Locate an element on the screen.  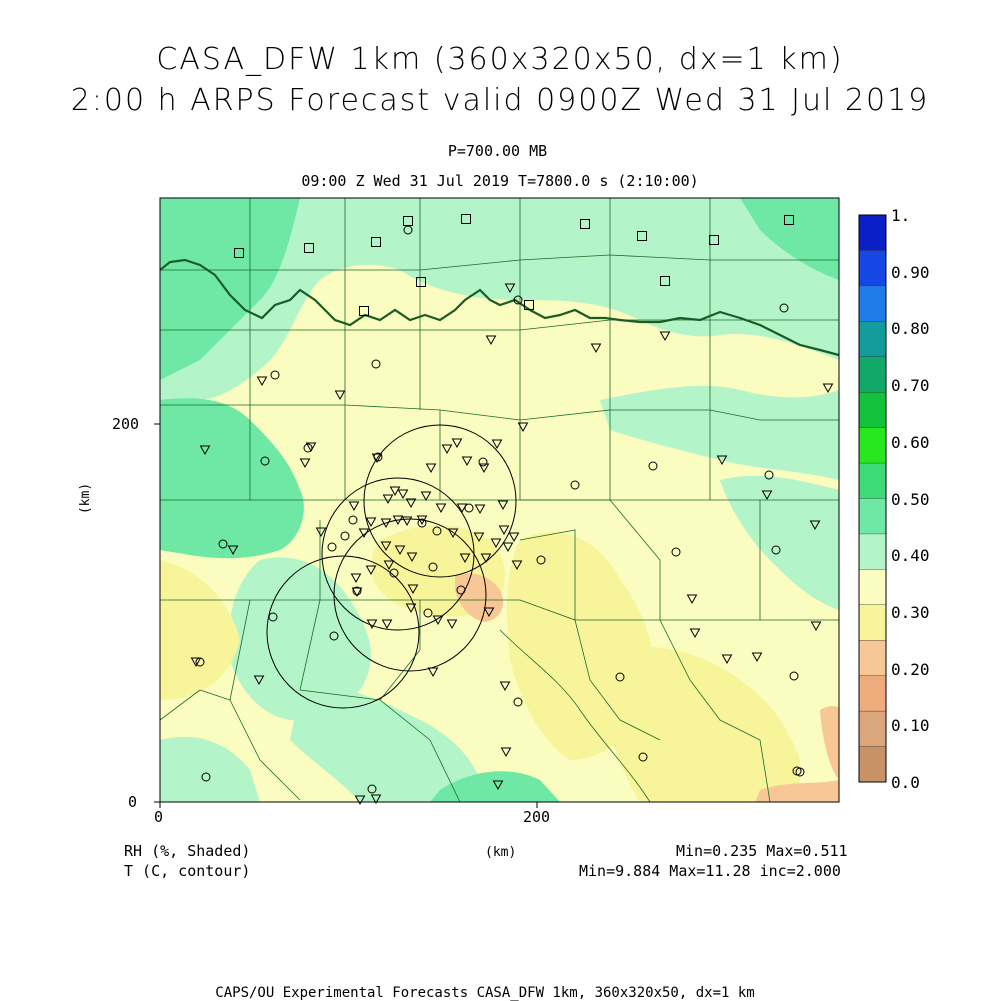
field-1-label: RH (%, Shaded) is located at coordinates (187, 851).